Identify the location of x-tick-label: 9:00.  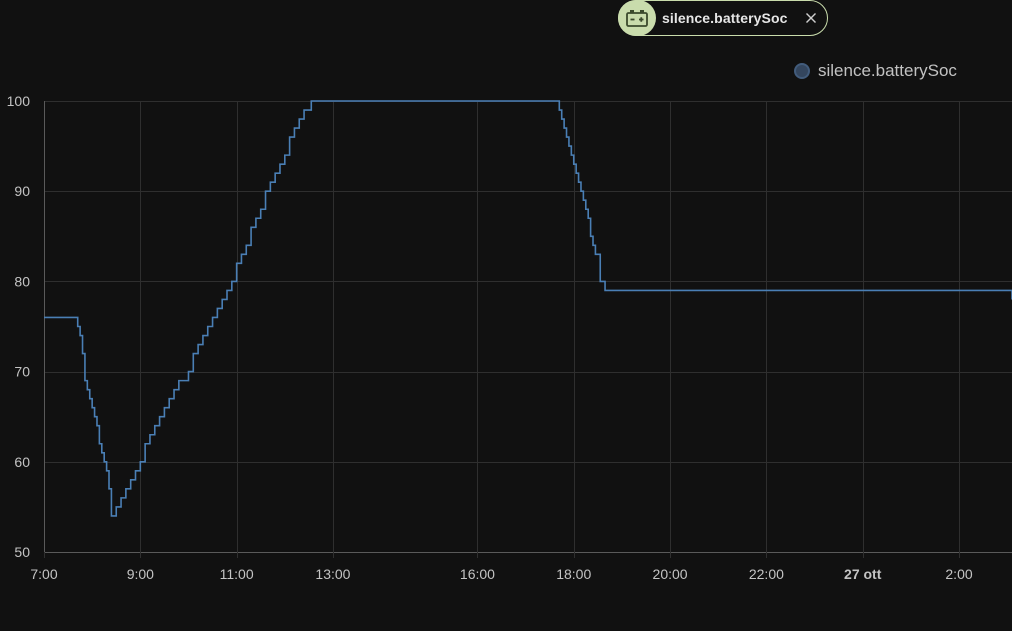
(140, 574).